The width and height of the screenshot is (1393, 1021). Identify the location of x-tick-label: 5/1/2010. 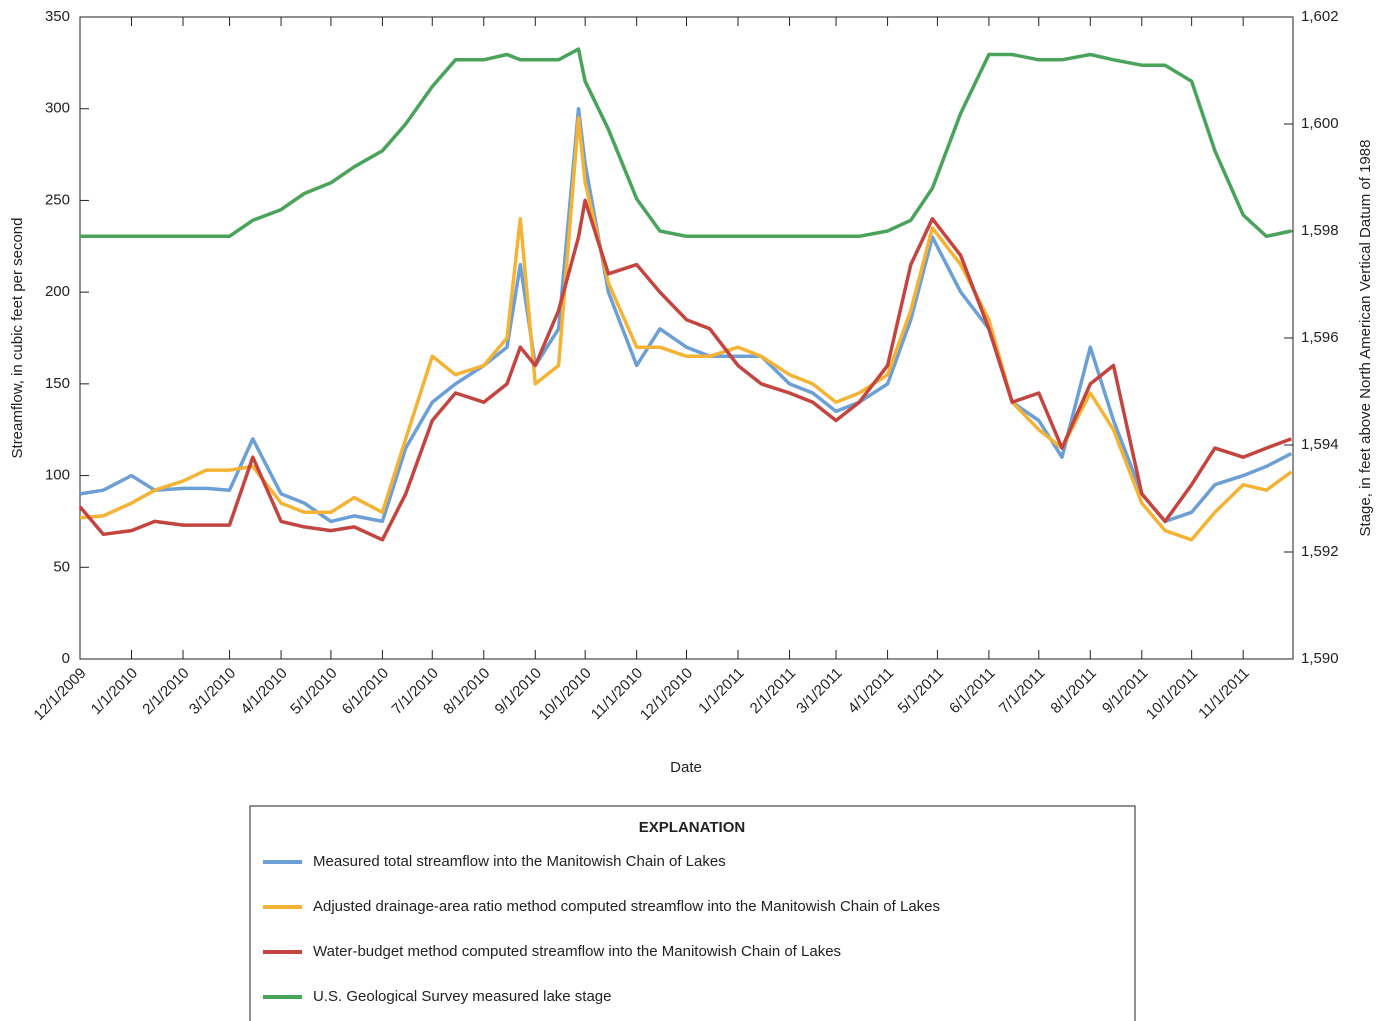
(313, 691).